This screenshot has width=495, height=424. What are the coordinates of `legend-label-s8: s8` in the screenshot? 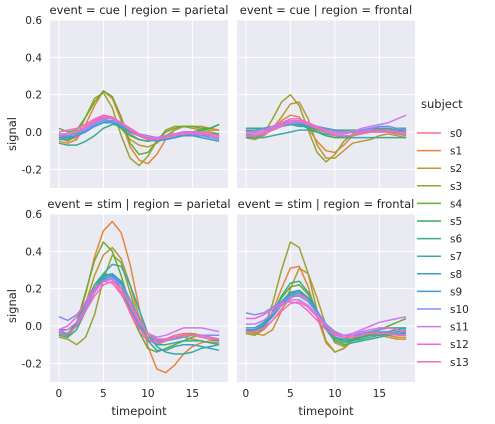 It's located at (456, 275).